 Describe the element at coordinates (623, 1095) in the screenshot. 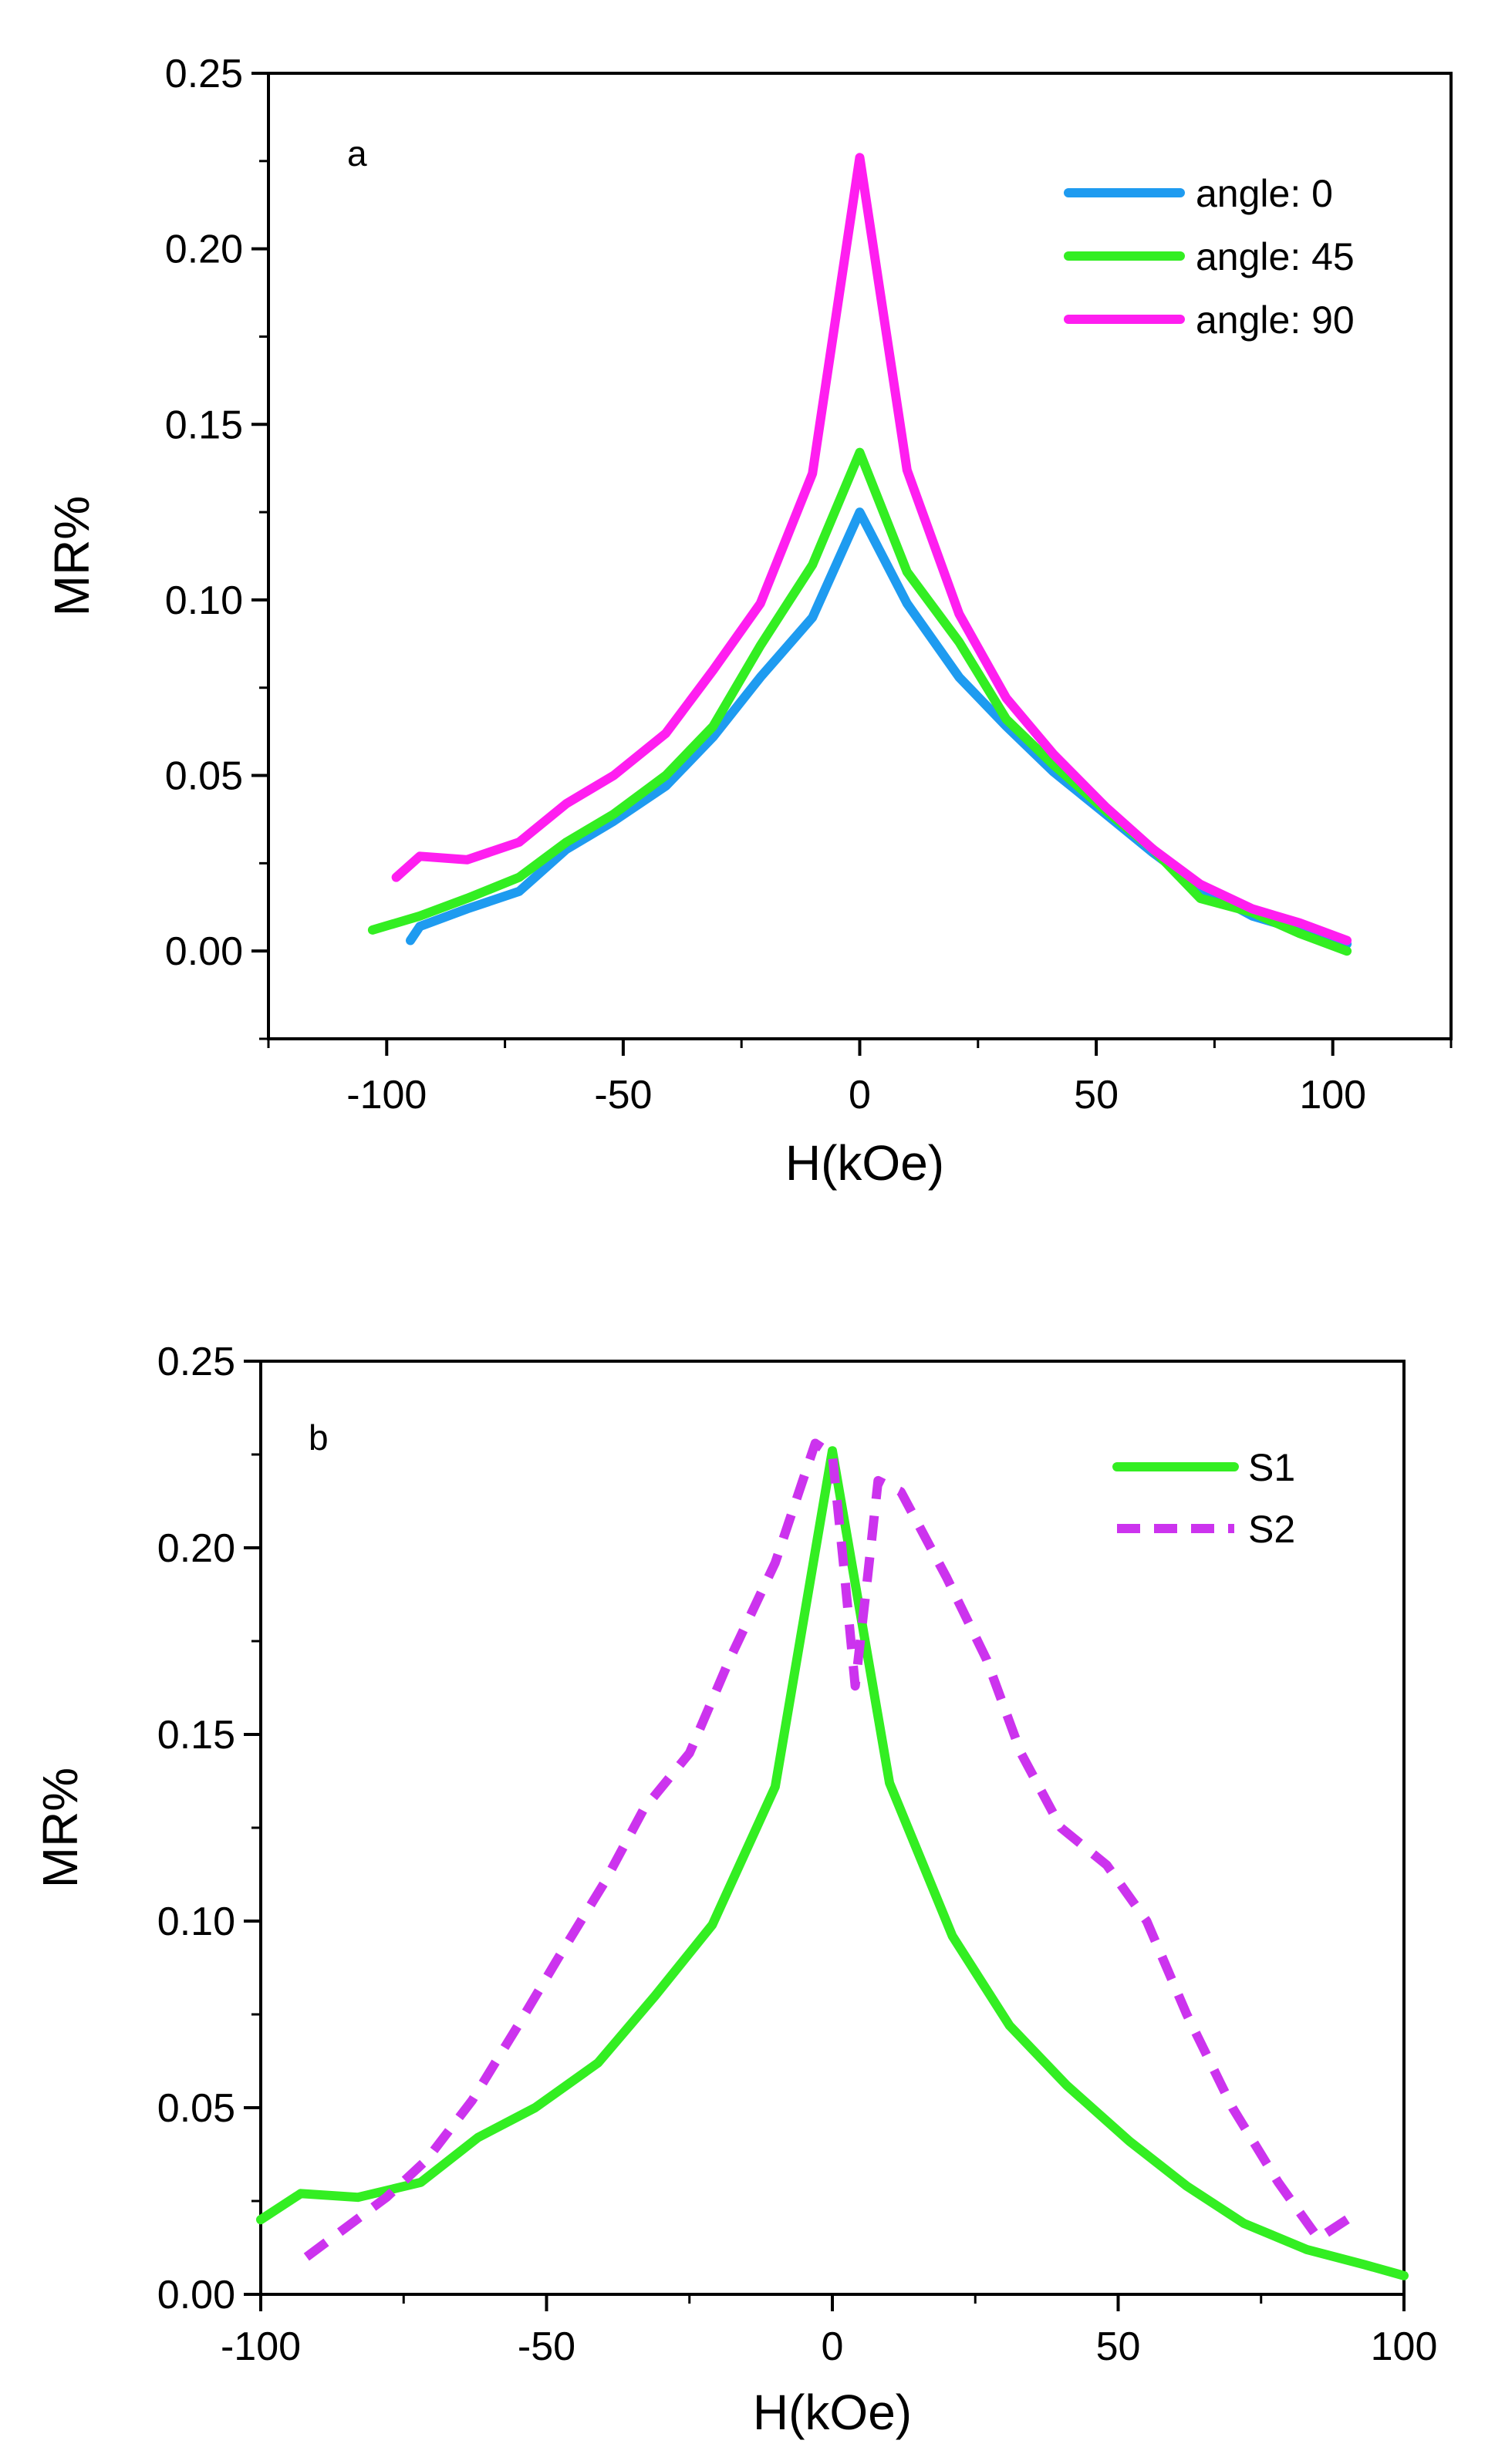

I see `x-tick-label-a: -50` at that location.